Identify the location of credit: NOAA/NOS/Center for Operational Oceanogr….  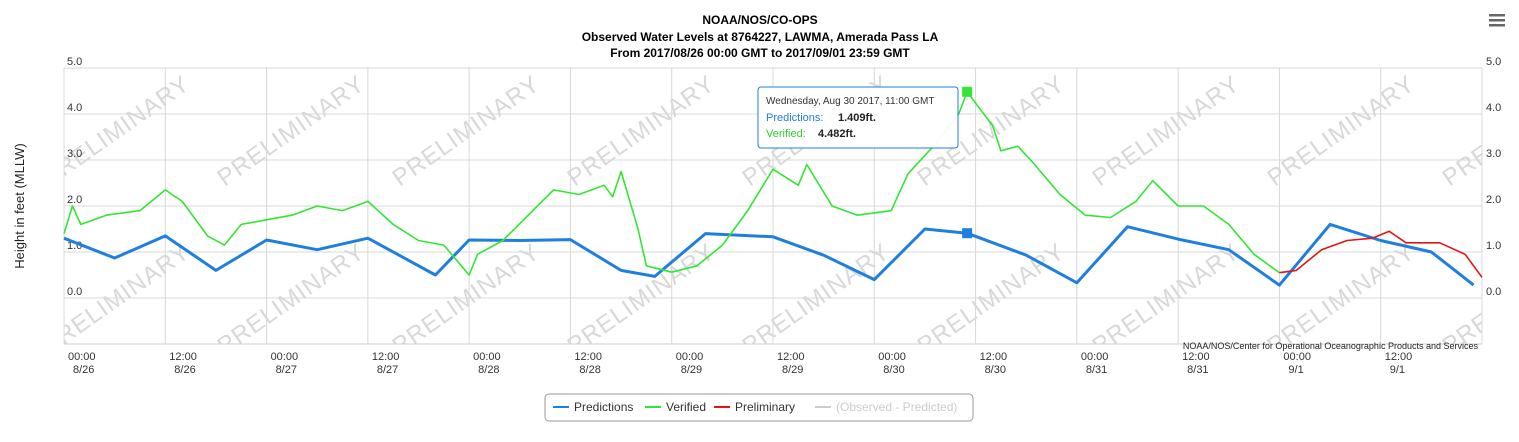
(1331, 346).